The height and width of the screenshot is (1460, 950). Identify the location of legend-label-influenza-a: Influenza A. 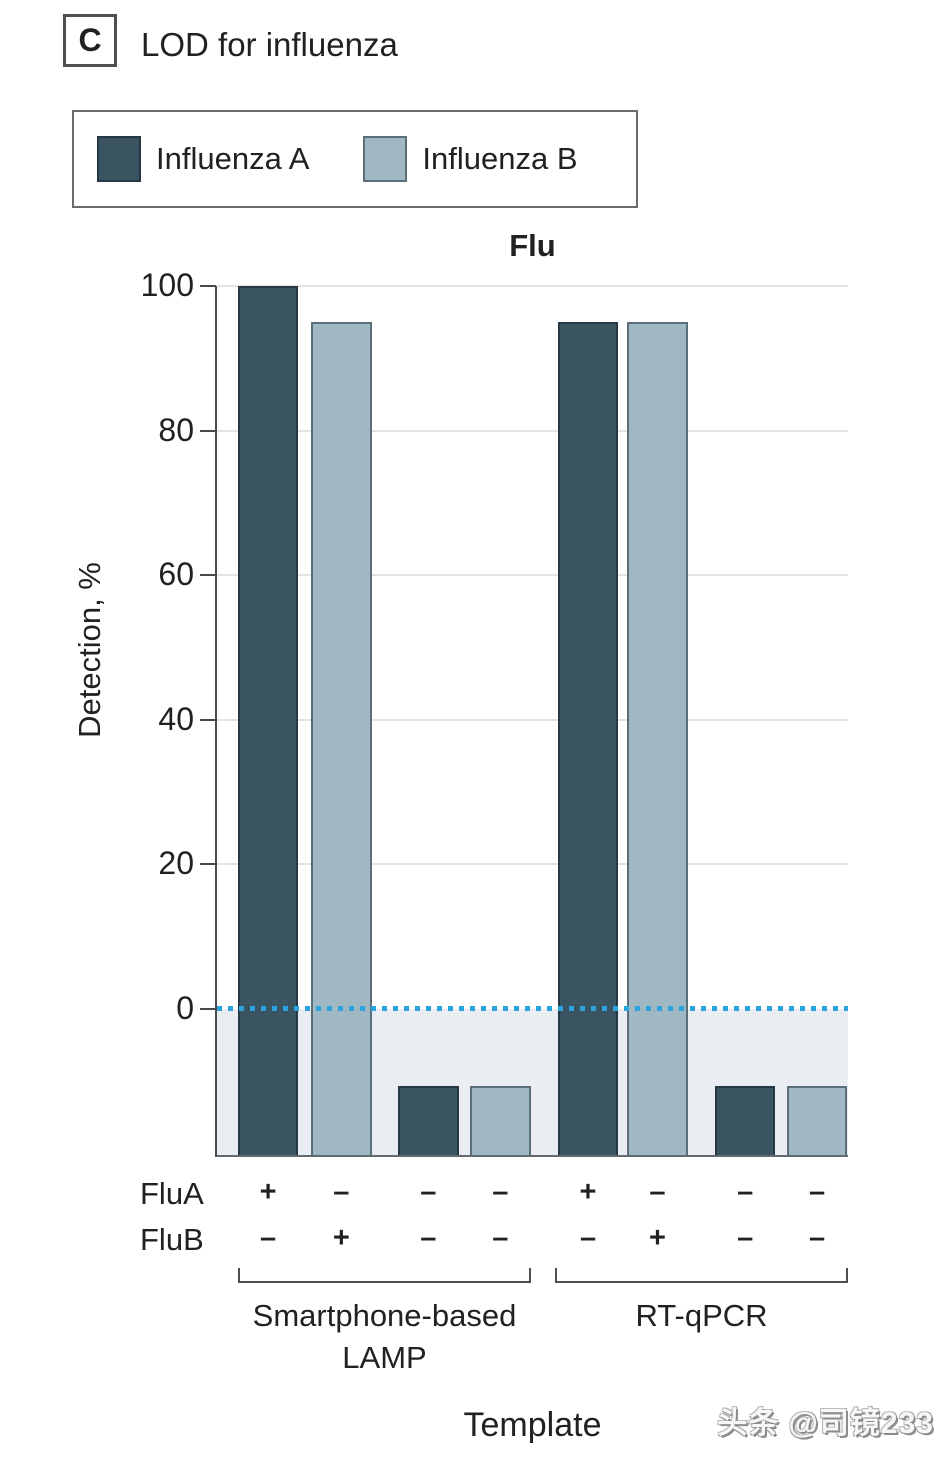
(233, 158).